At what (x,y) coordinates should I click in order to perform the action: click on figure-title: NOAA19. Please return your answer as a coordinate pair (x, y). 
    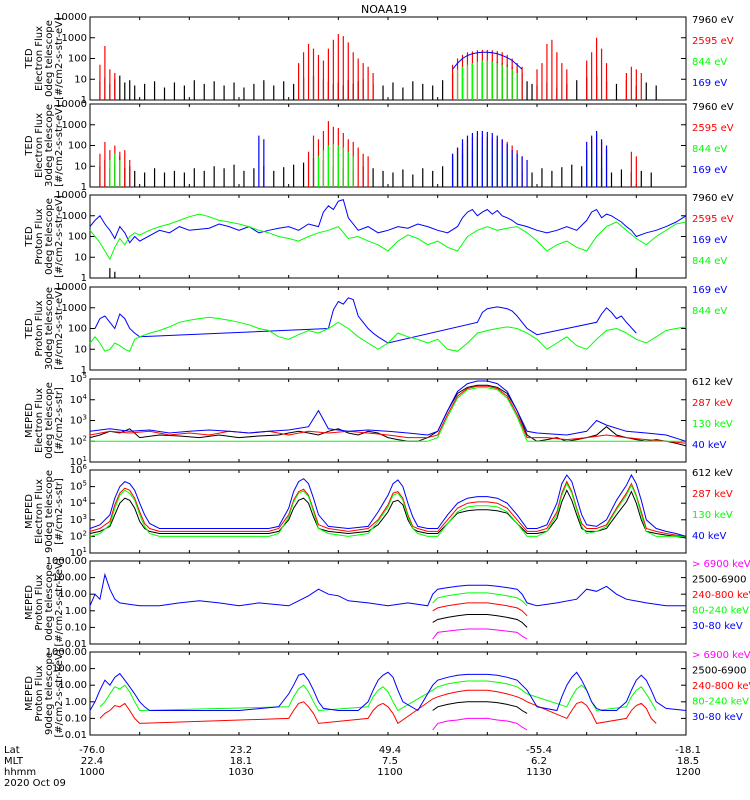
    Looking at the image, I should click on (384, 9).